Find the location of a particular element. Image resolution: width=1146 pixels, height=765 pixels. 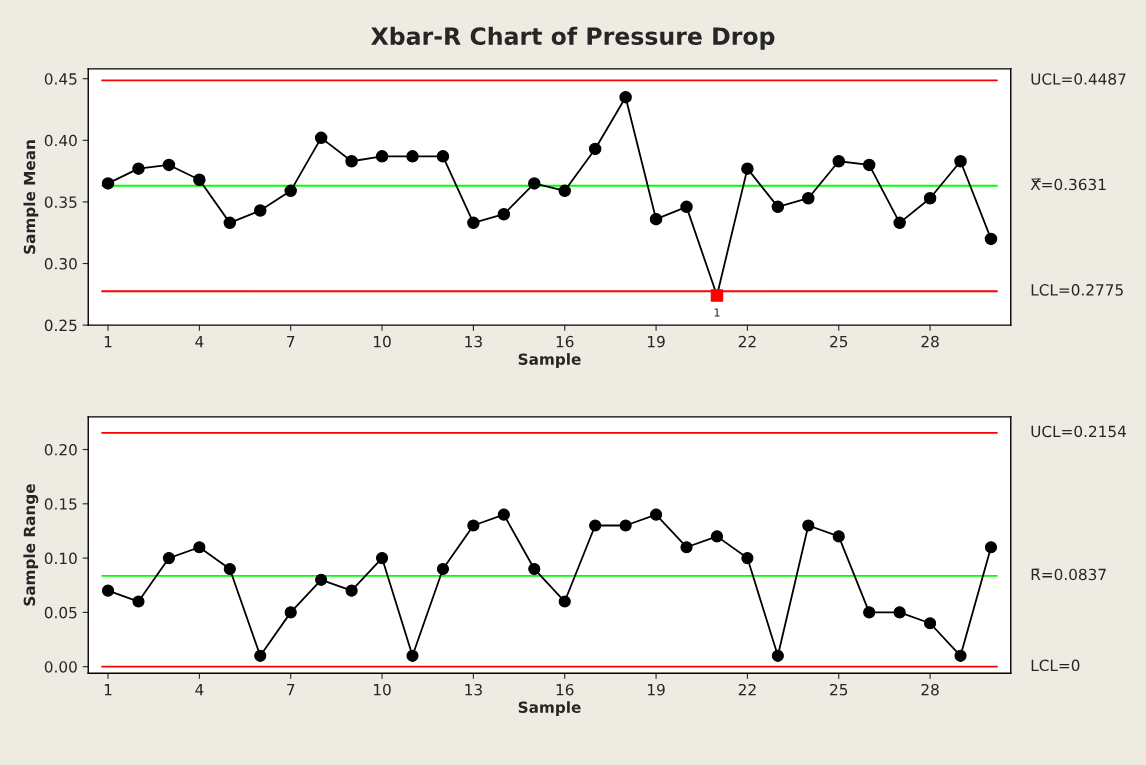

y-tick-label: 0.10 is located at coordinates (60, 558).